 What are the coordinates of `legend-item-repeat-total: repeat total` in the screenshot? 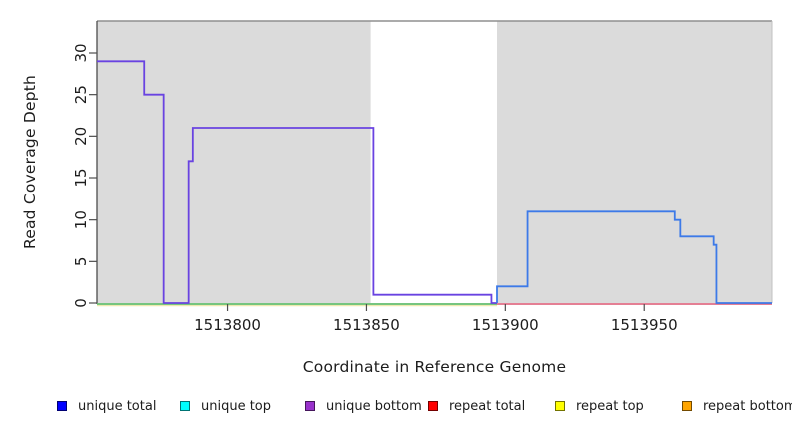 It's located at (476, 406).